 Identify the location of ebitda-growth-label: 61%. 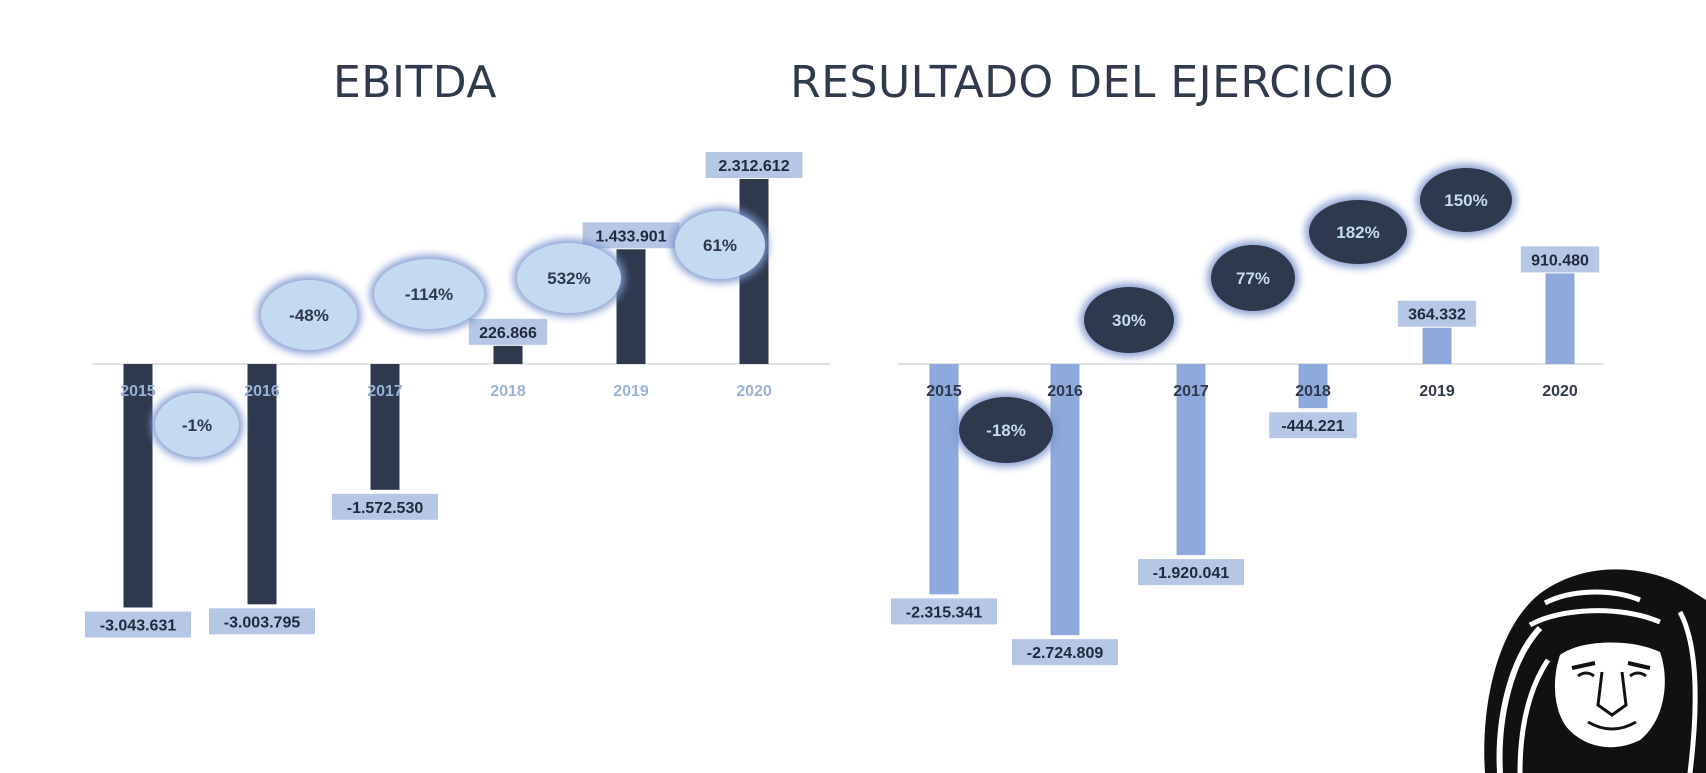
(720, 245).